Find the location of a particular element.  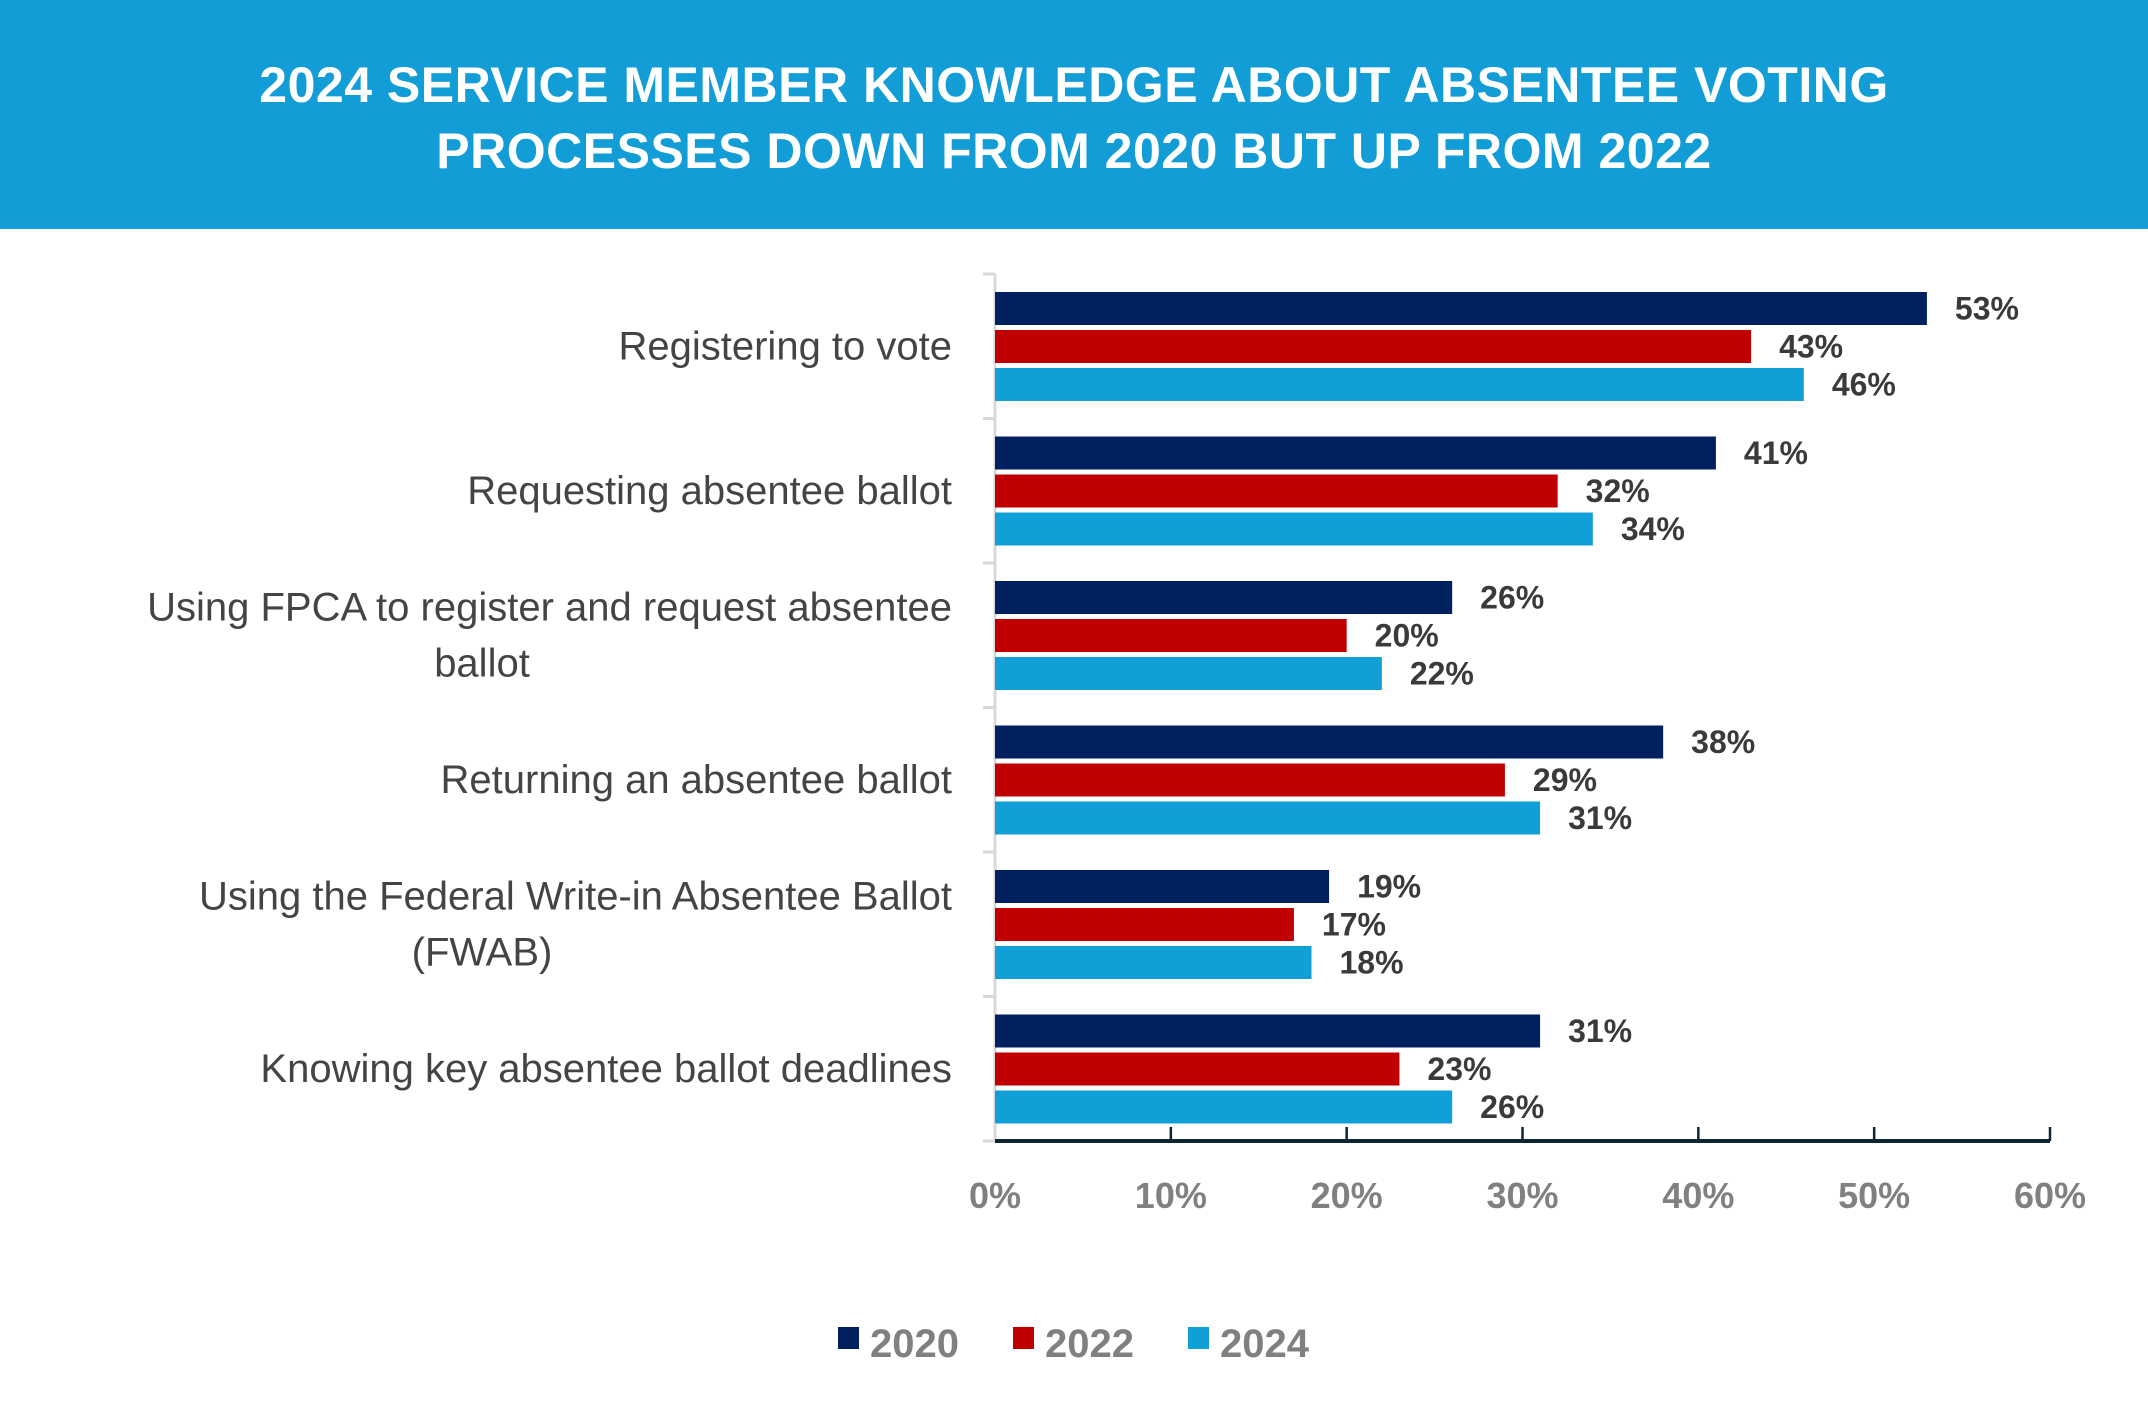

data-label-2022: 17% is located at coordinates (1354, 925).